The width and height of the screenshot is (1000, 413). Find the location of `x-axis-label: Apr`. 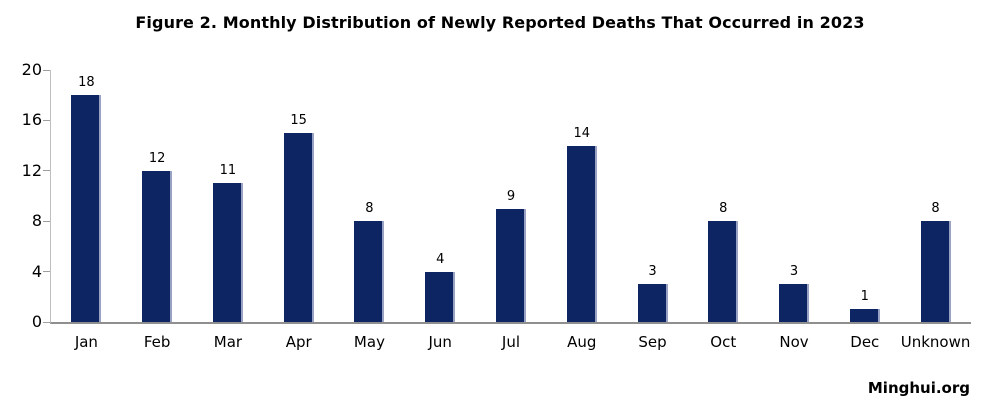

x-axis-label: Apr is located at coordinates (298, 342).